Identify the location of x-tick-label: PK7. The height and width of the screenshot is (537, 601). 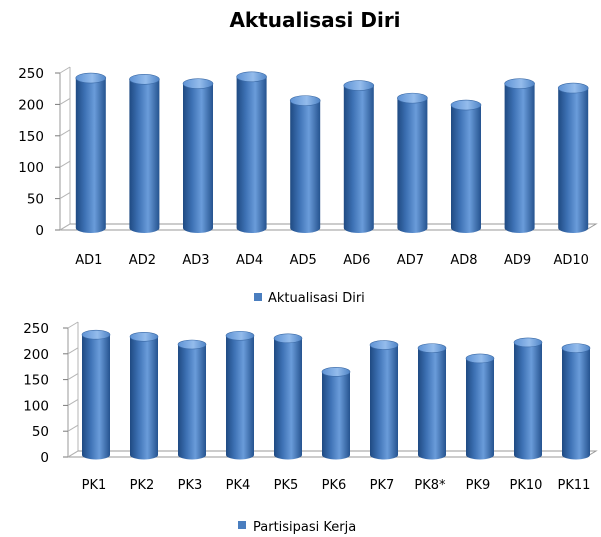
(382, 485).